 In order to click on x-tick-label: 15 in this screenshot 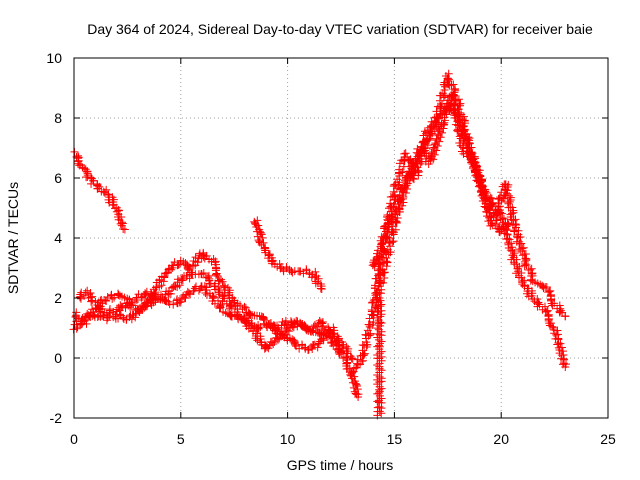, I will do `click(395, 439)`.